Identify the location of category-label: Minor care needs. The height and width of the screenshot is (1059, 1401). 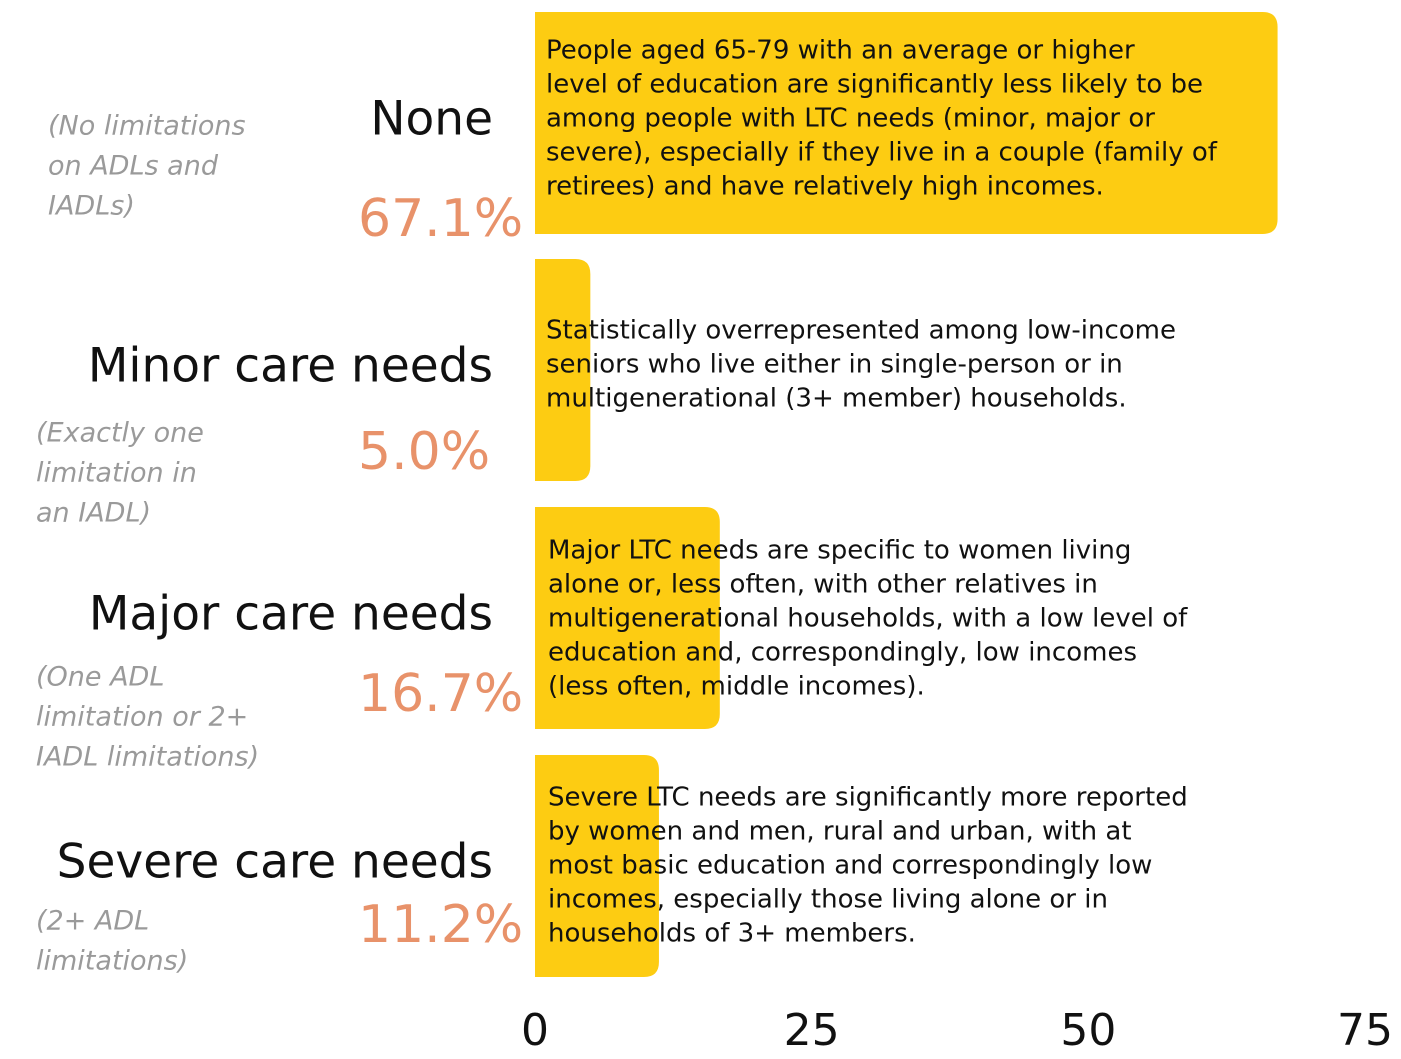
(290, 366).